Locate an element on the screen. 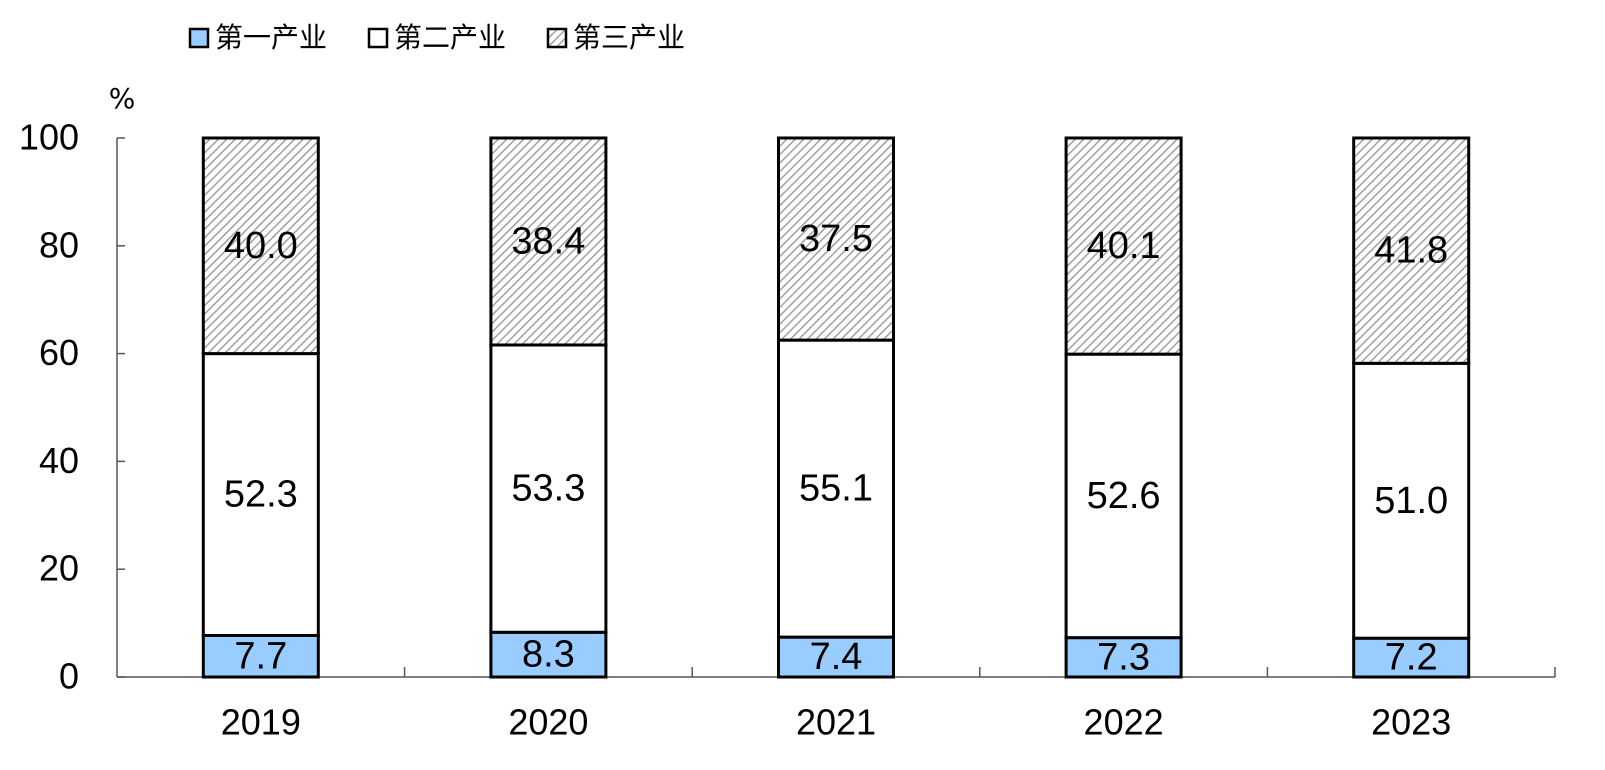 The width and height of the screenshot is (1605, 770). data-label: 52.6 is located at coordinates (1124, 496).